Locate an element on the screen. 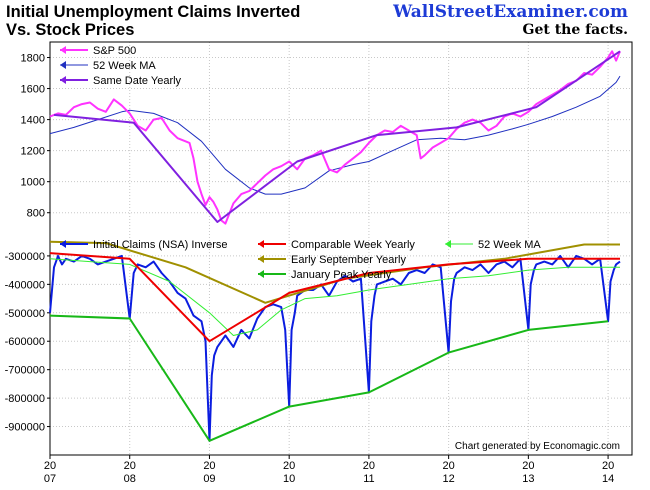 This screenshot has height=490, width=650. legend-early-september-label: Early September Yearly is located at coordinates (348, 260).